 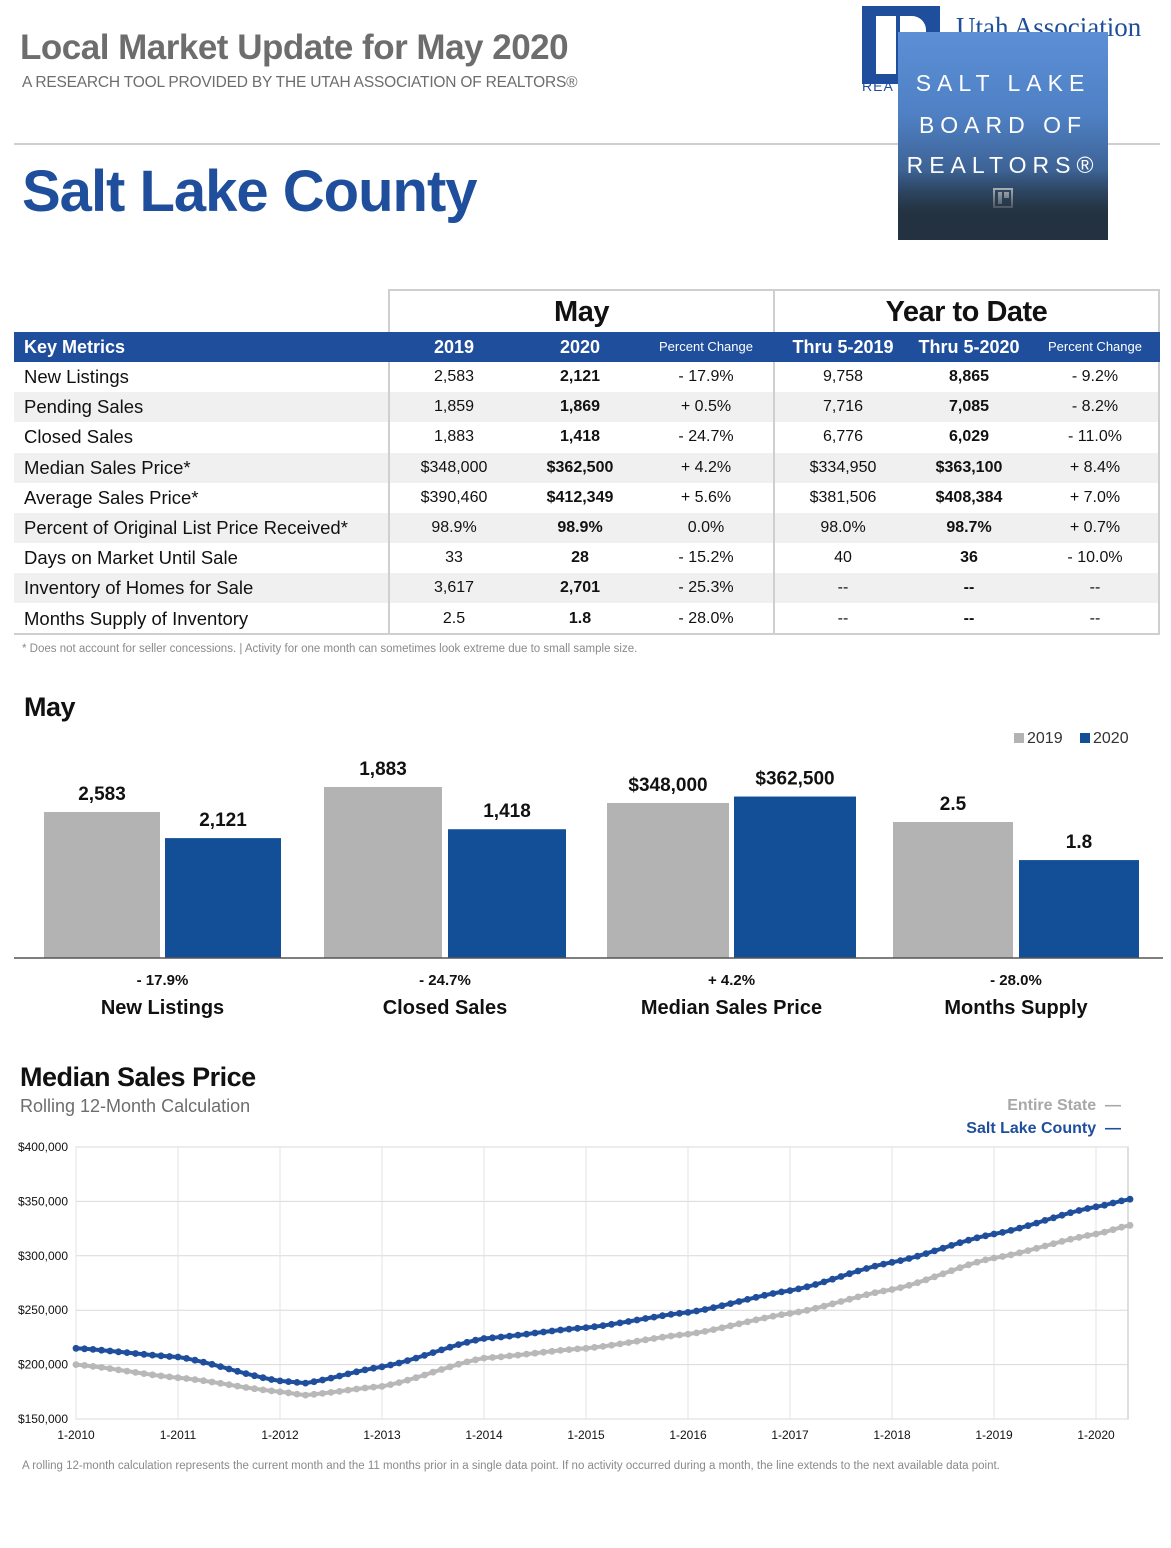 What do you see at coordinates (953, 804) in the screenshot?
I see `bar-value-label: 2.5` at bounding box center [953, 804].